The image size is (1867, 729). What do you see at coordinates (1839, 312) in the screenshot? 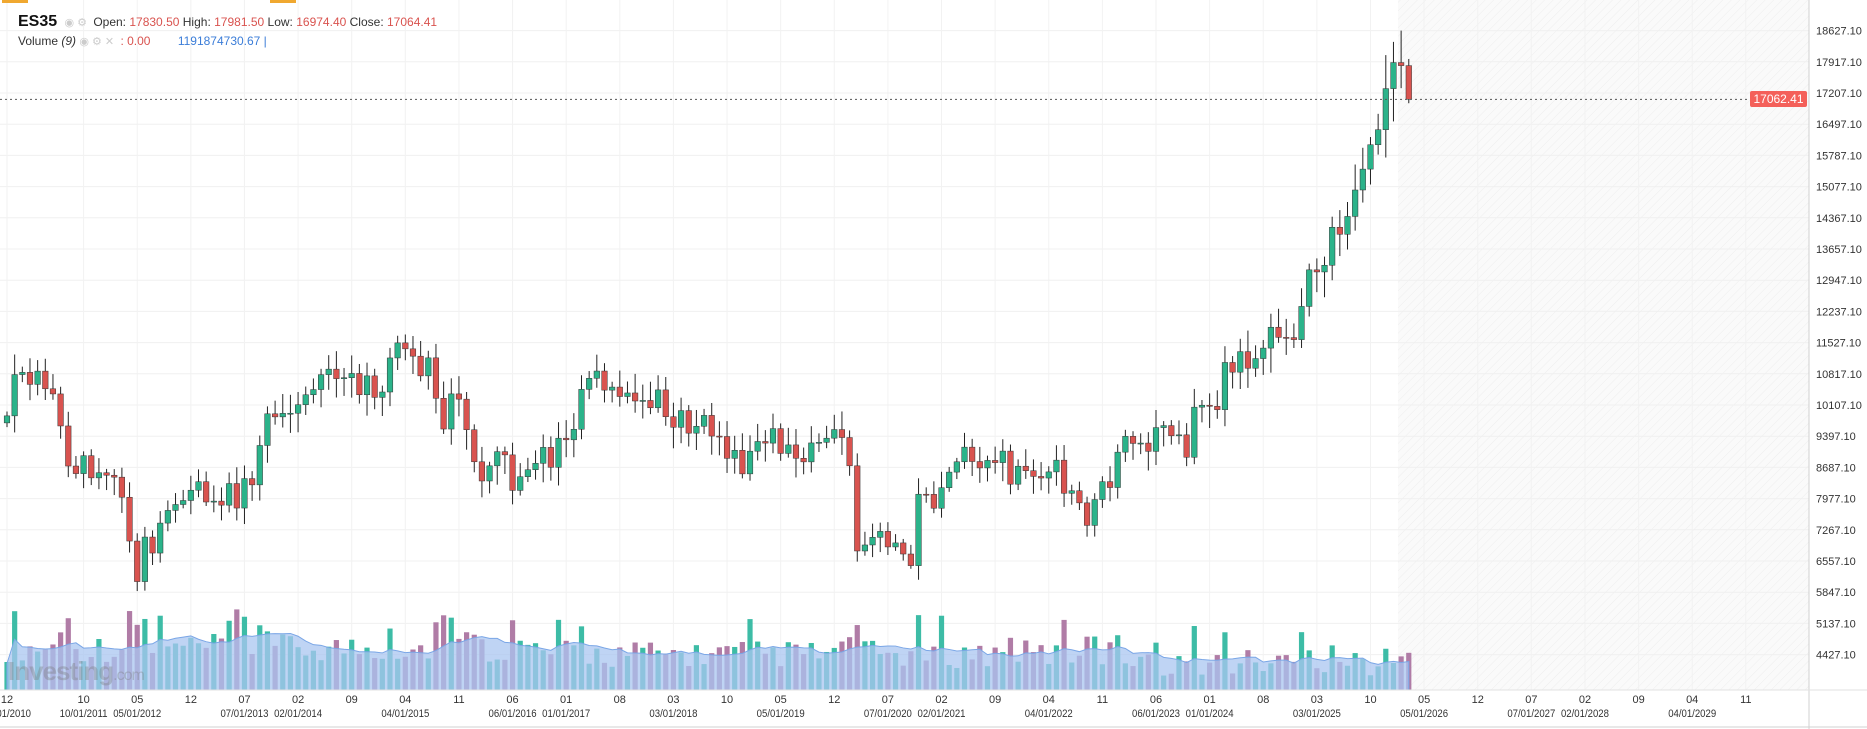
I see `y-tick-label: 12237.10` at bounding box center [1839, 312].